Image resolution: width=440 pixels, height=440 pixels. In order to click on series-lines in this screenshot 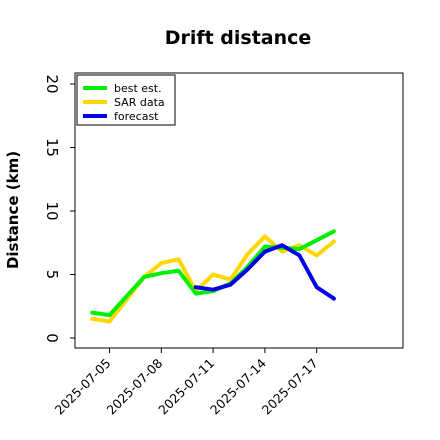, I will do `click(213, 276)`.